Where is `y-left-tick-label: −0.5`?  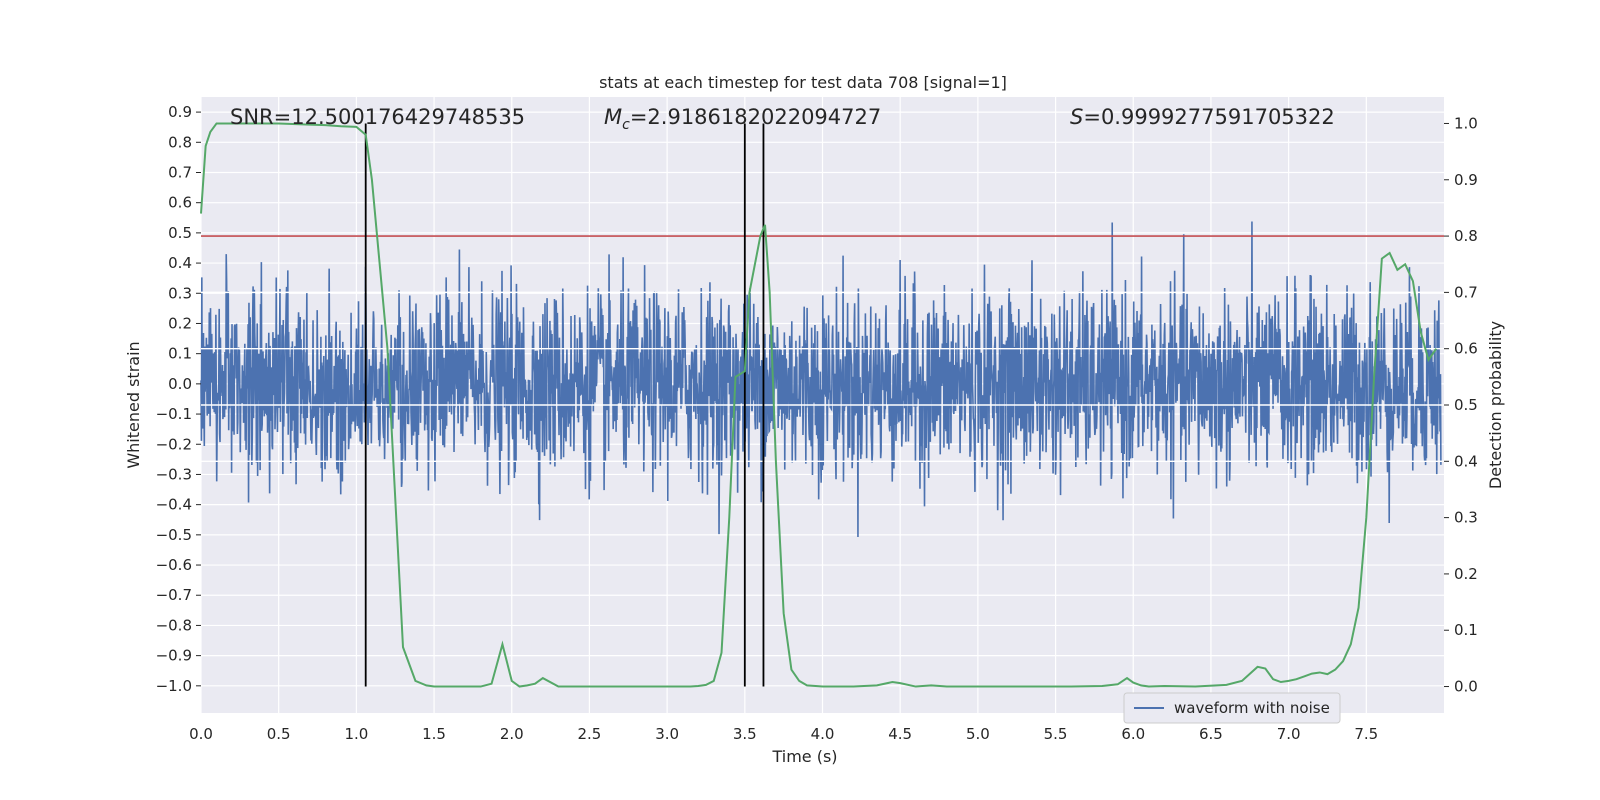 y-left-tick-label: −0.5 is located at coordinates (174, 535).